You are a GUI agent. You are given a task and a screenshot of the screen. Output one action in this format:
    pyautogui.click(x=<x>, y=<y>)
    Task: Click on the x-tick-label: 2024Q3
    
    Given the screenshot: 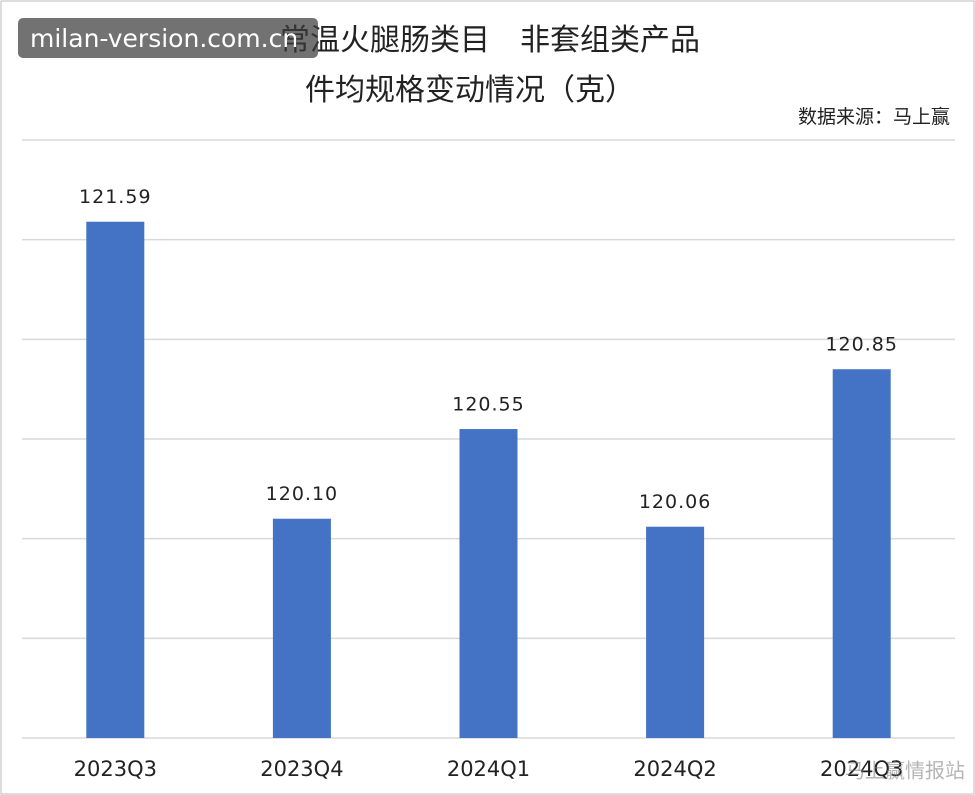 What is the action you would take?
    pyautogui.click(x=861, y=769)
    